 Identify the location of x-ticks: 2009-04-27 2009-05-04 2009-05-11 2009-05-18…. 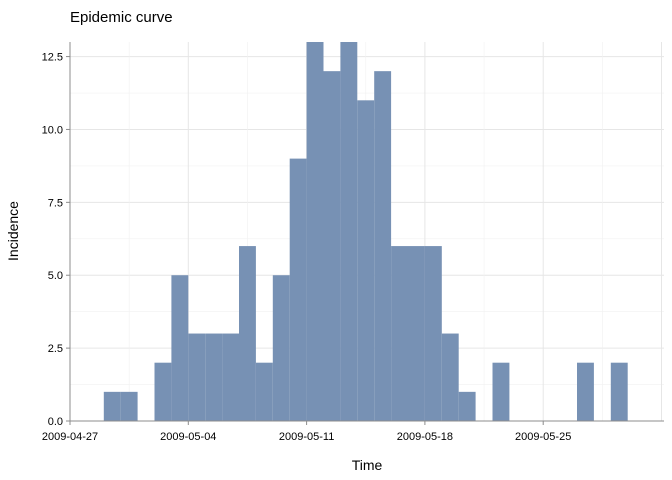
(306, 432).